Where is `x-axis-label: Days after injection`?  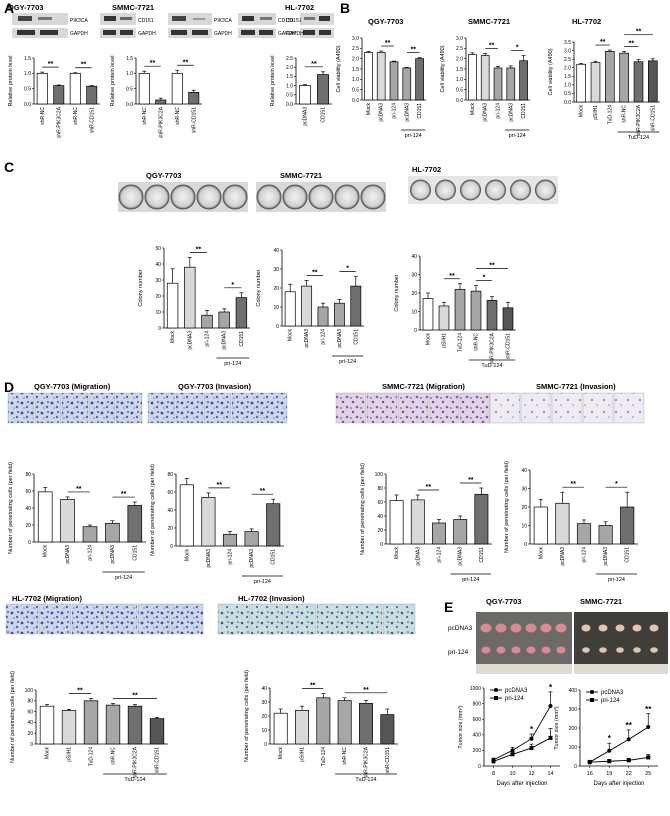
x-axis-label: Days after injection is located at coordinates (521, 784).